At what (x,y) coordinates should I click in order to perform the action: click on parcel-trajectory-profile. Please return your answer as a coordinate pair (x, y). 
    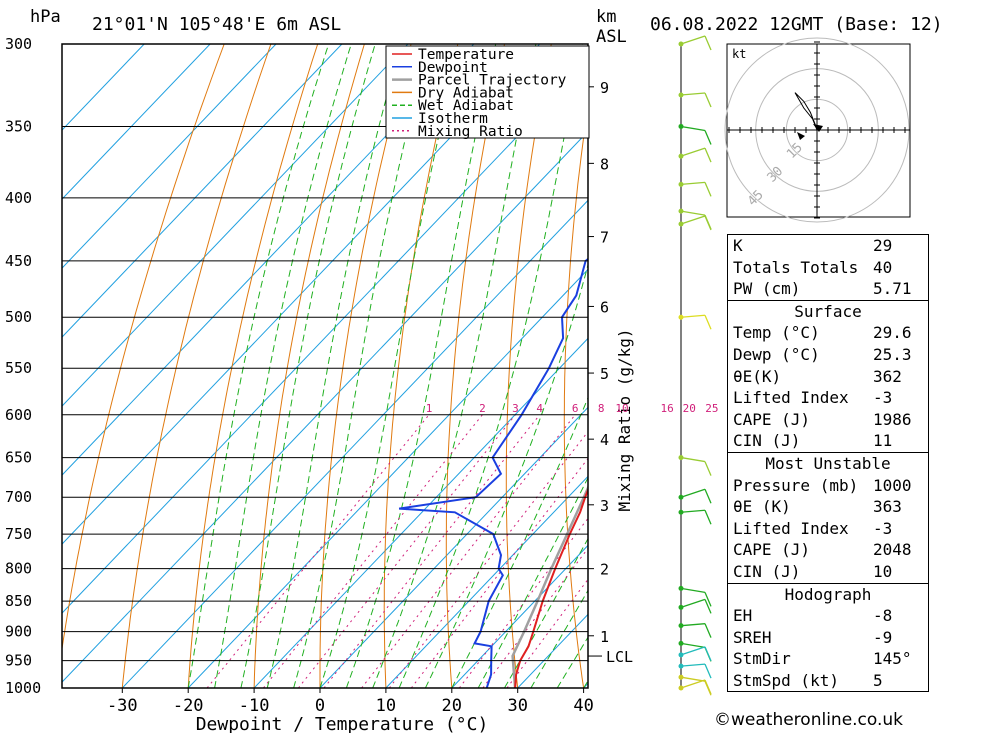
    Looking at the image, I should click on (549, 586).